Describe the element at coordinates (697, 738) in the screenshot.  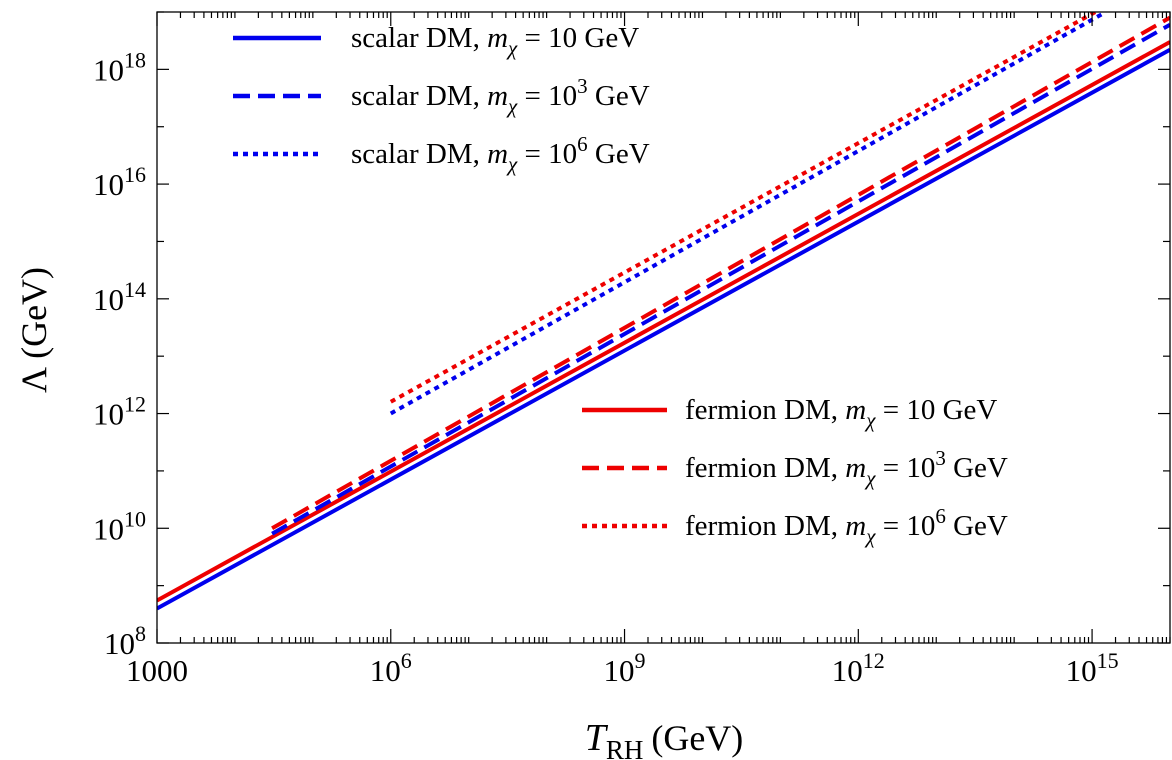
I see `x-axis-unit: (GeV)` at that location.